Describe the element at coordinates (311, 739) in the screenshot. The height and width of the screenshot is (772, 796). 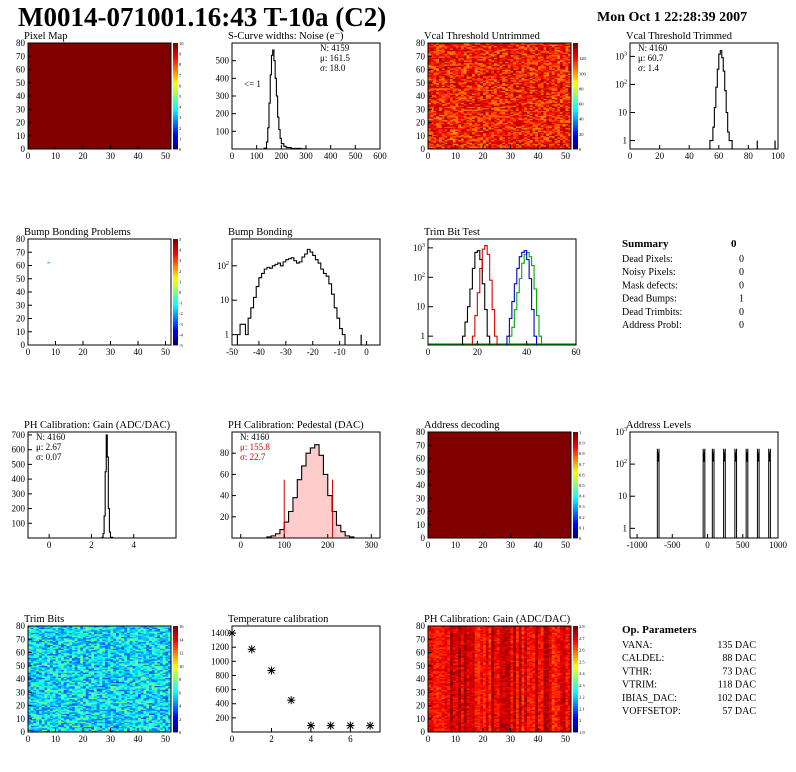
I see `temperature-calibration-xtick-label: 4` at that location.